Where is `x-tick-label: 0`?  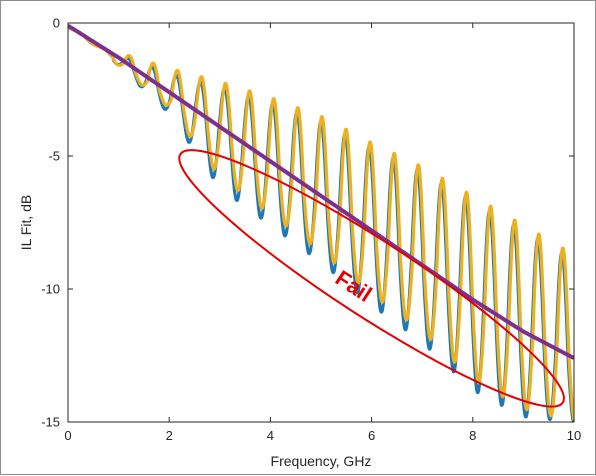 x-tick-label: 0 is located at coordinates (67, 435).